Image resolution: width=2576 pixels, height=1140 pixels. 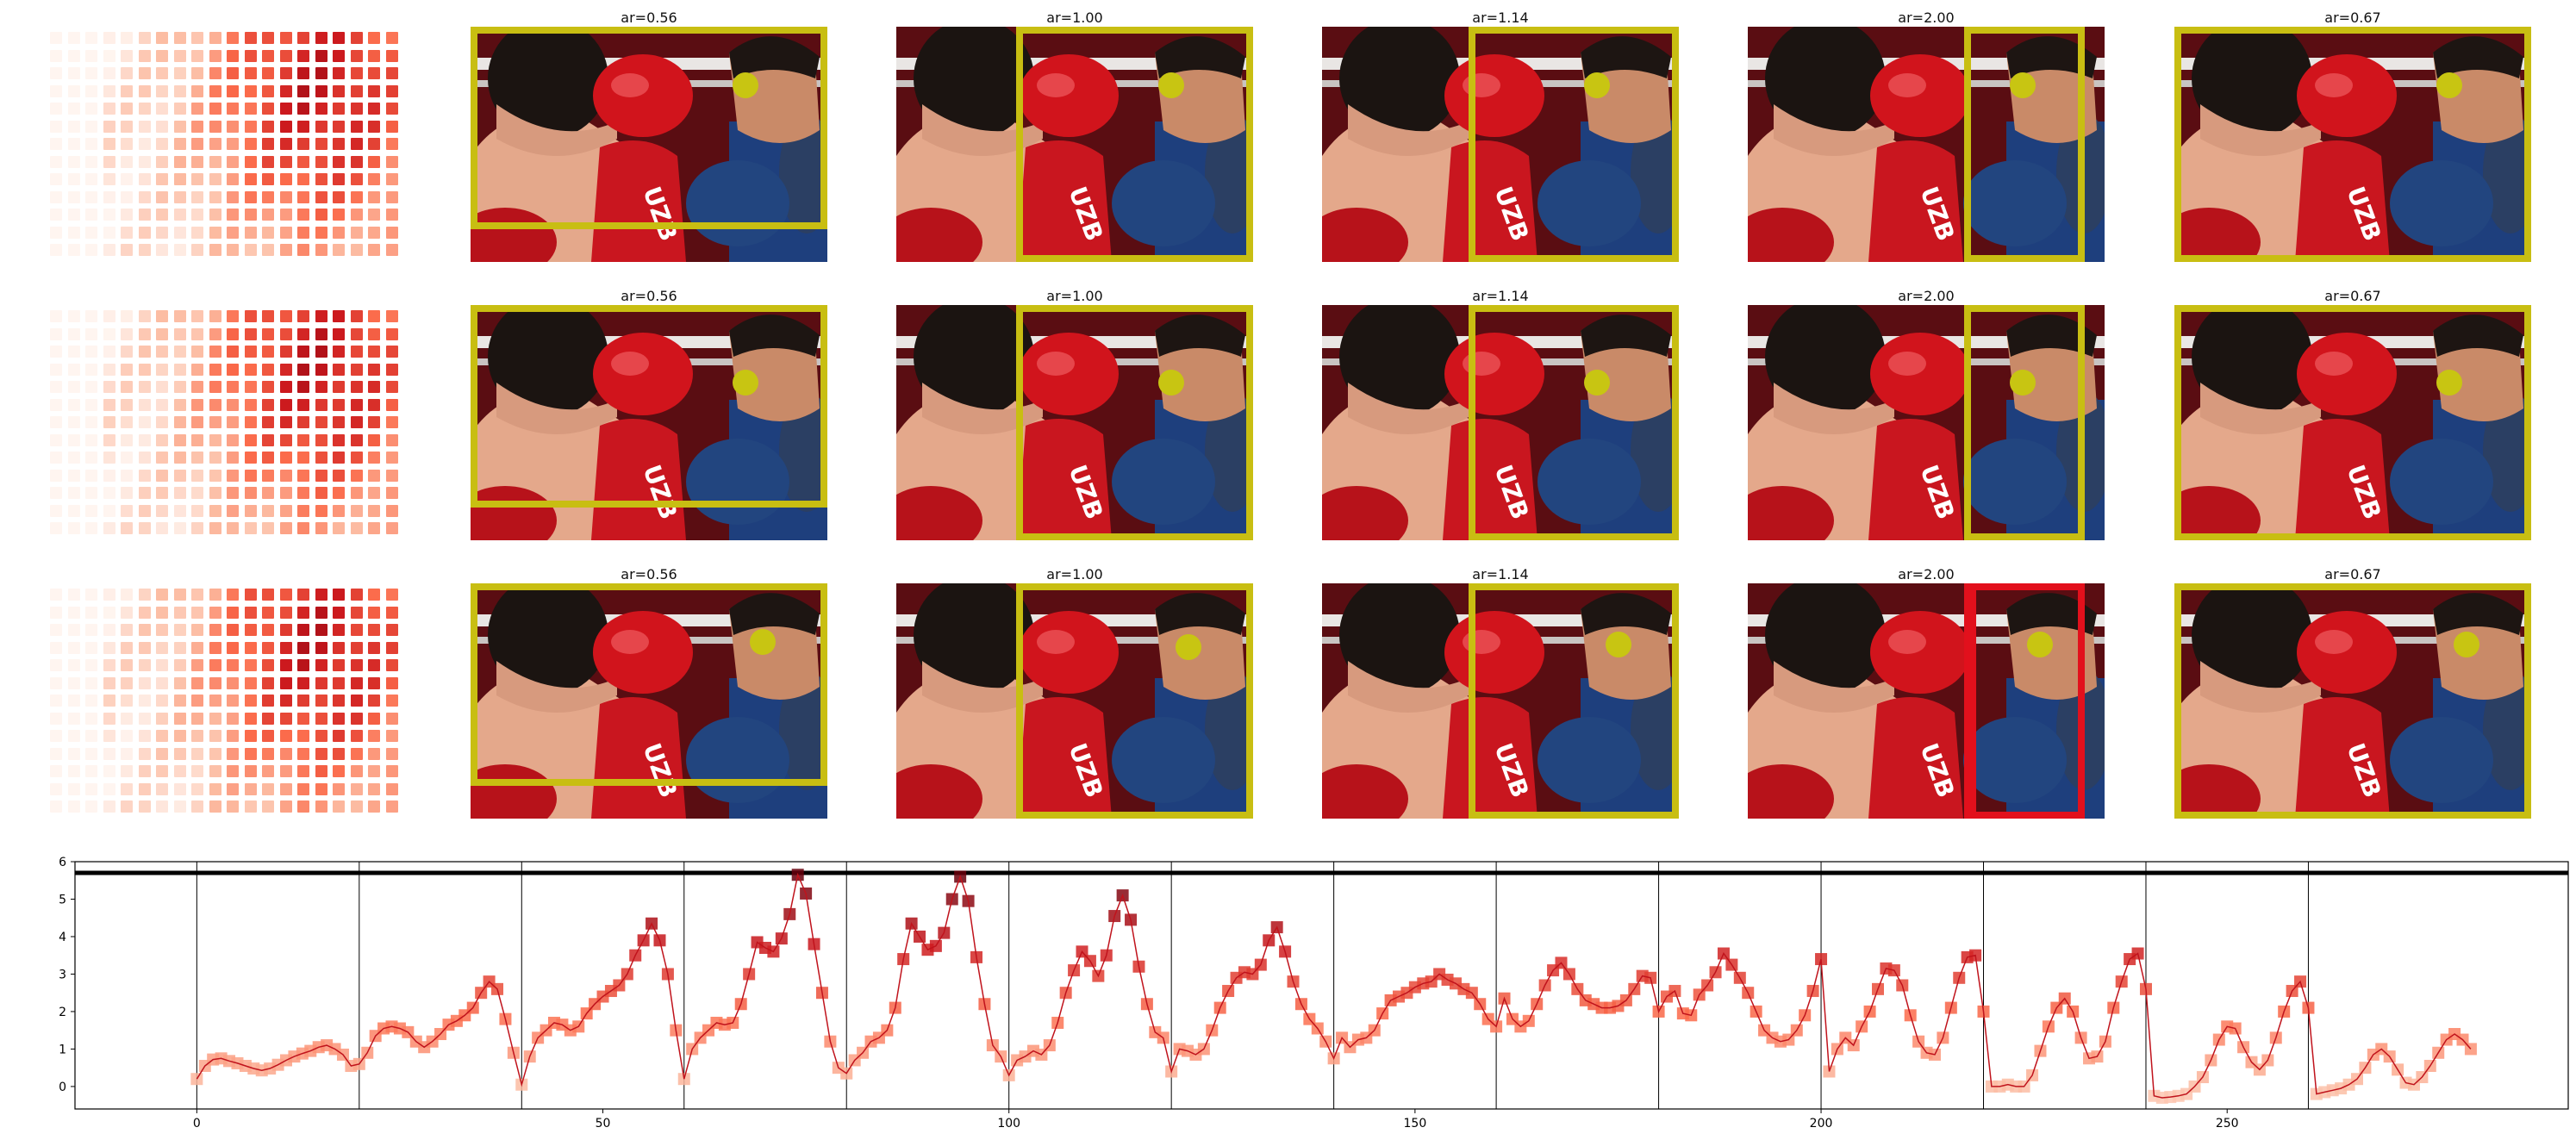 What do you see at coordinates (1074, 701) in the screenshot?
I see `boxing-photo: UZB` at bounding box center [1074, 701].